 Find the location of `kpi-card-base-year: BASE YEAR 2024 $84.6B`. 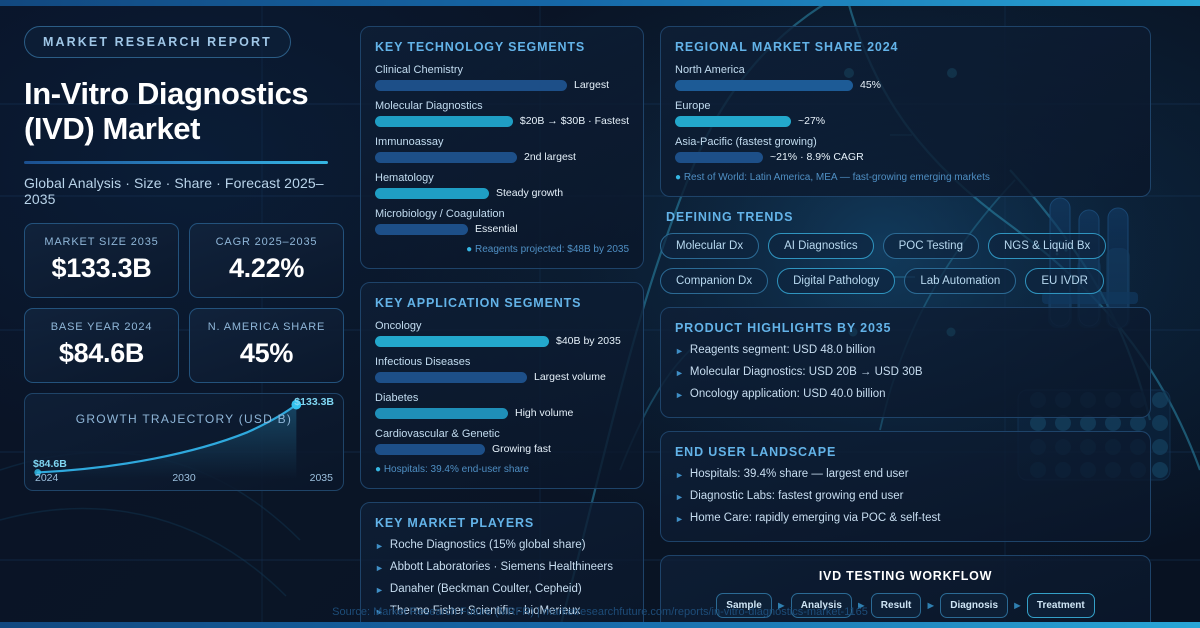

kpi-card-base-year: BASE YEAR 2024 $84.6B is located at coordinates (101, 346).